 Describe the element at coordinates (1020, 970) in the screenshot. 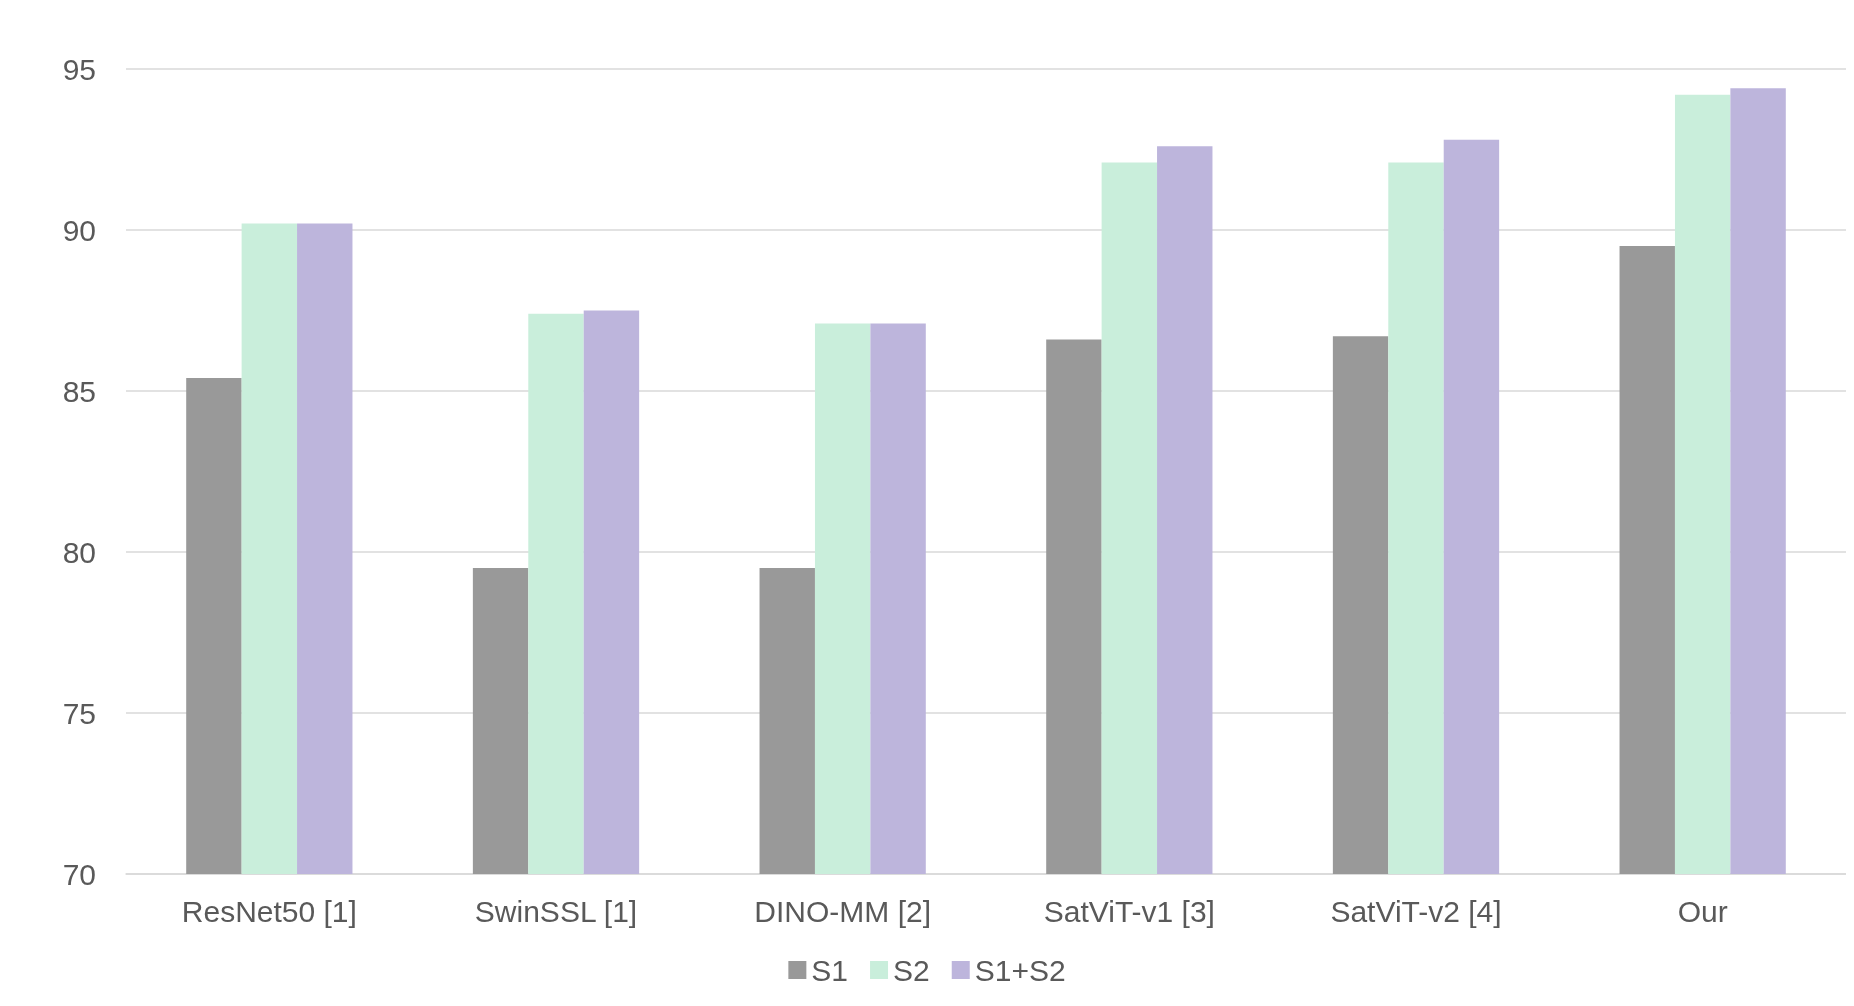

I see `legend-label: S1+S2` at that location.